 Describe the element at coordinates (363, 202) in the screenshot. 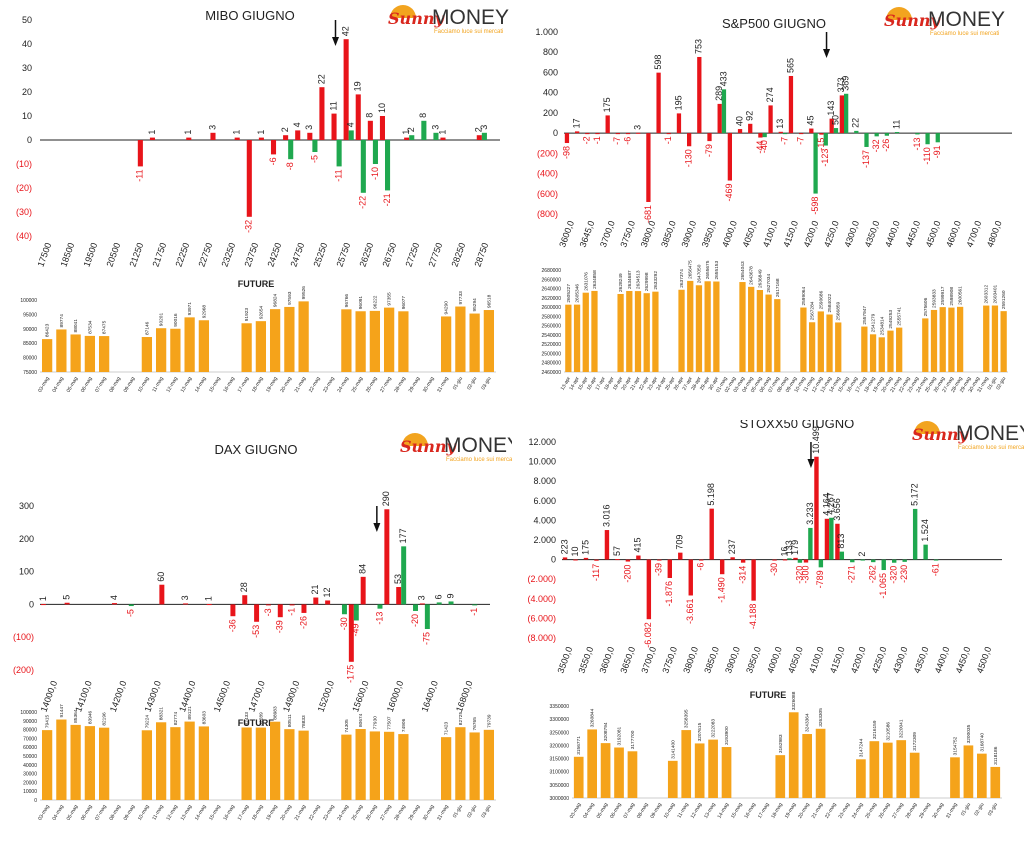

I see `mibo-data-label: -22` at that location.